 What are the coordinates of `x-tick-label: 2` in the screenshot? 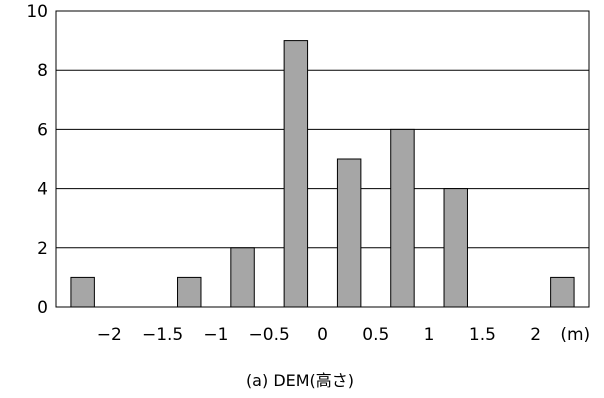 It's located at (535, 335).